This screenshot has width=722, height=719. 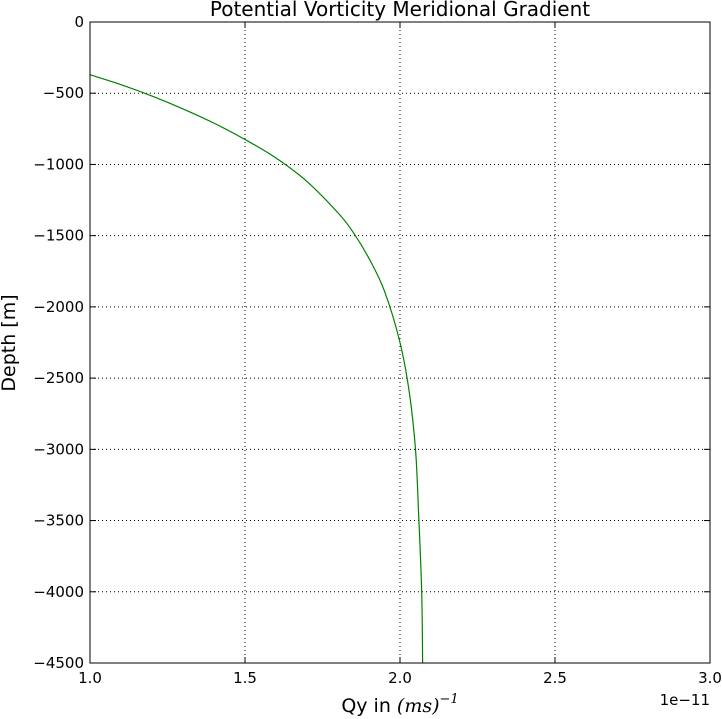 What do you see at coordinates (58, 449) in the screenshot?
I see `y-tick-label: −3000` at bounding box center [58, 449].